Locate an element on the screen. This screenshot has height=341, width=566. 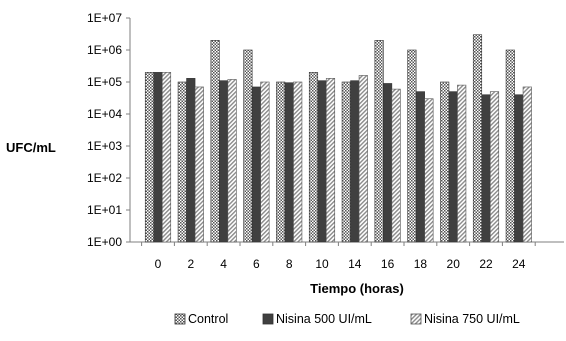
x-tick-label: 6 is located at coordinates (256, 264).